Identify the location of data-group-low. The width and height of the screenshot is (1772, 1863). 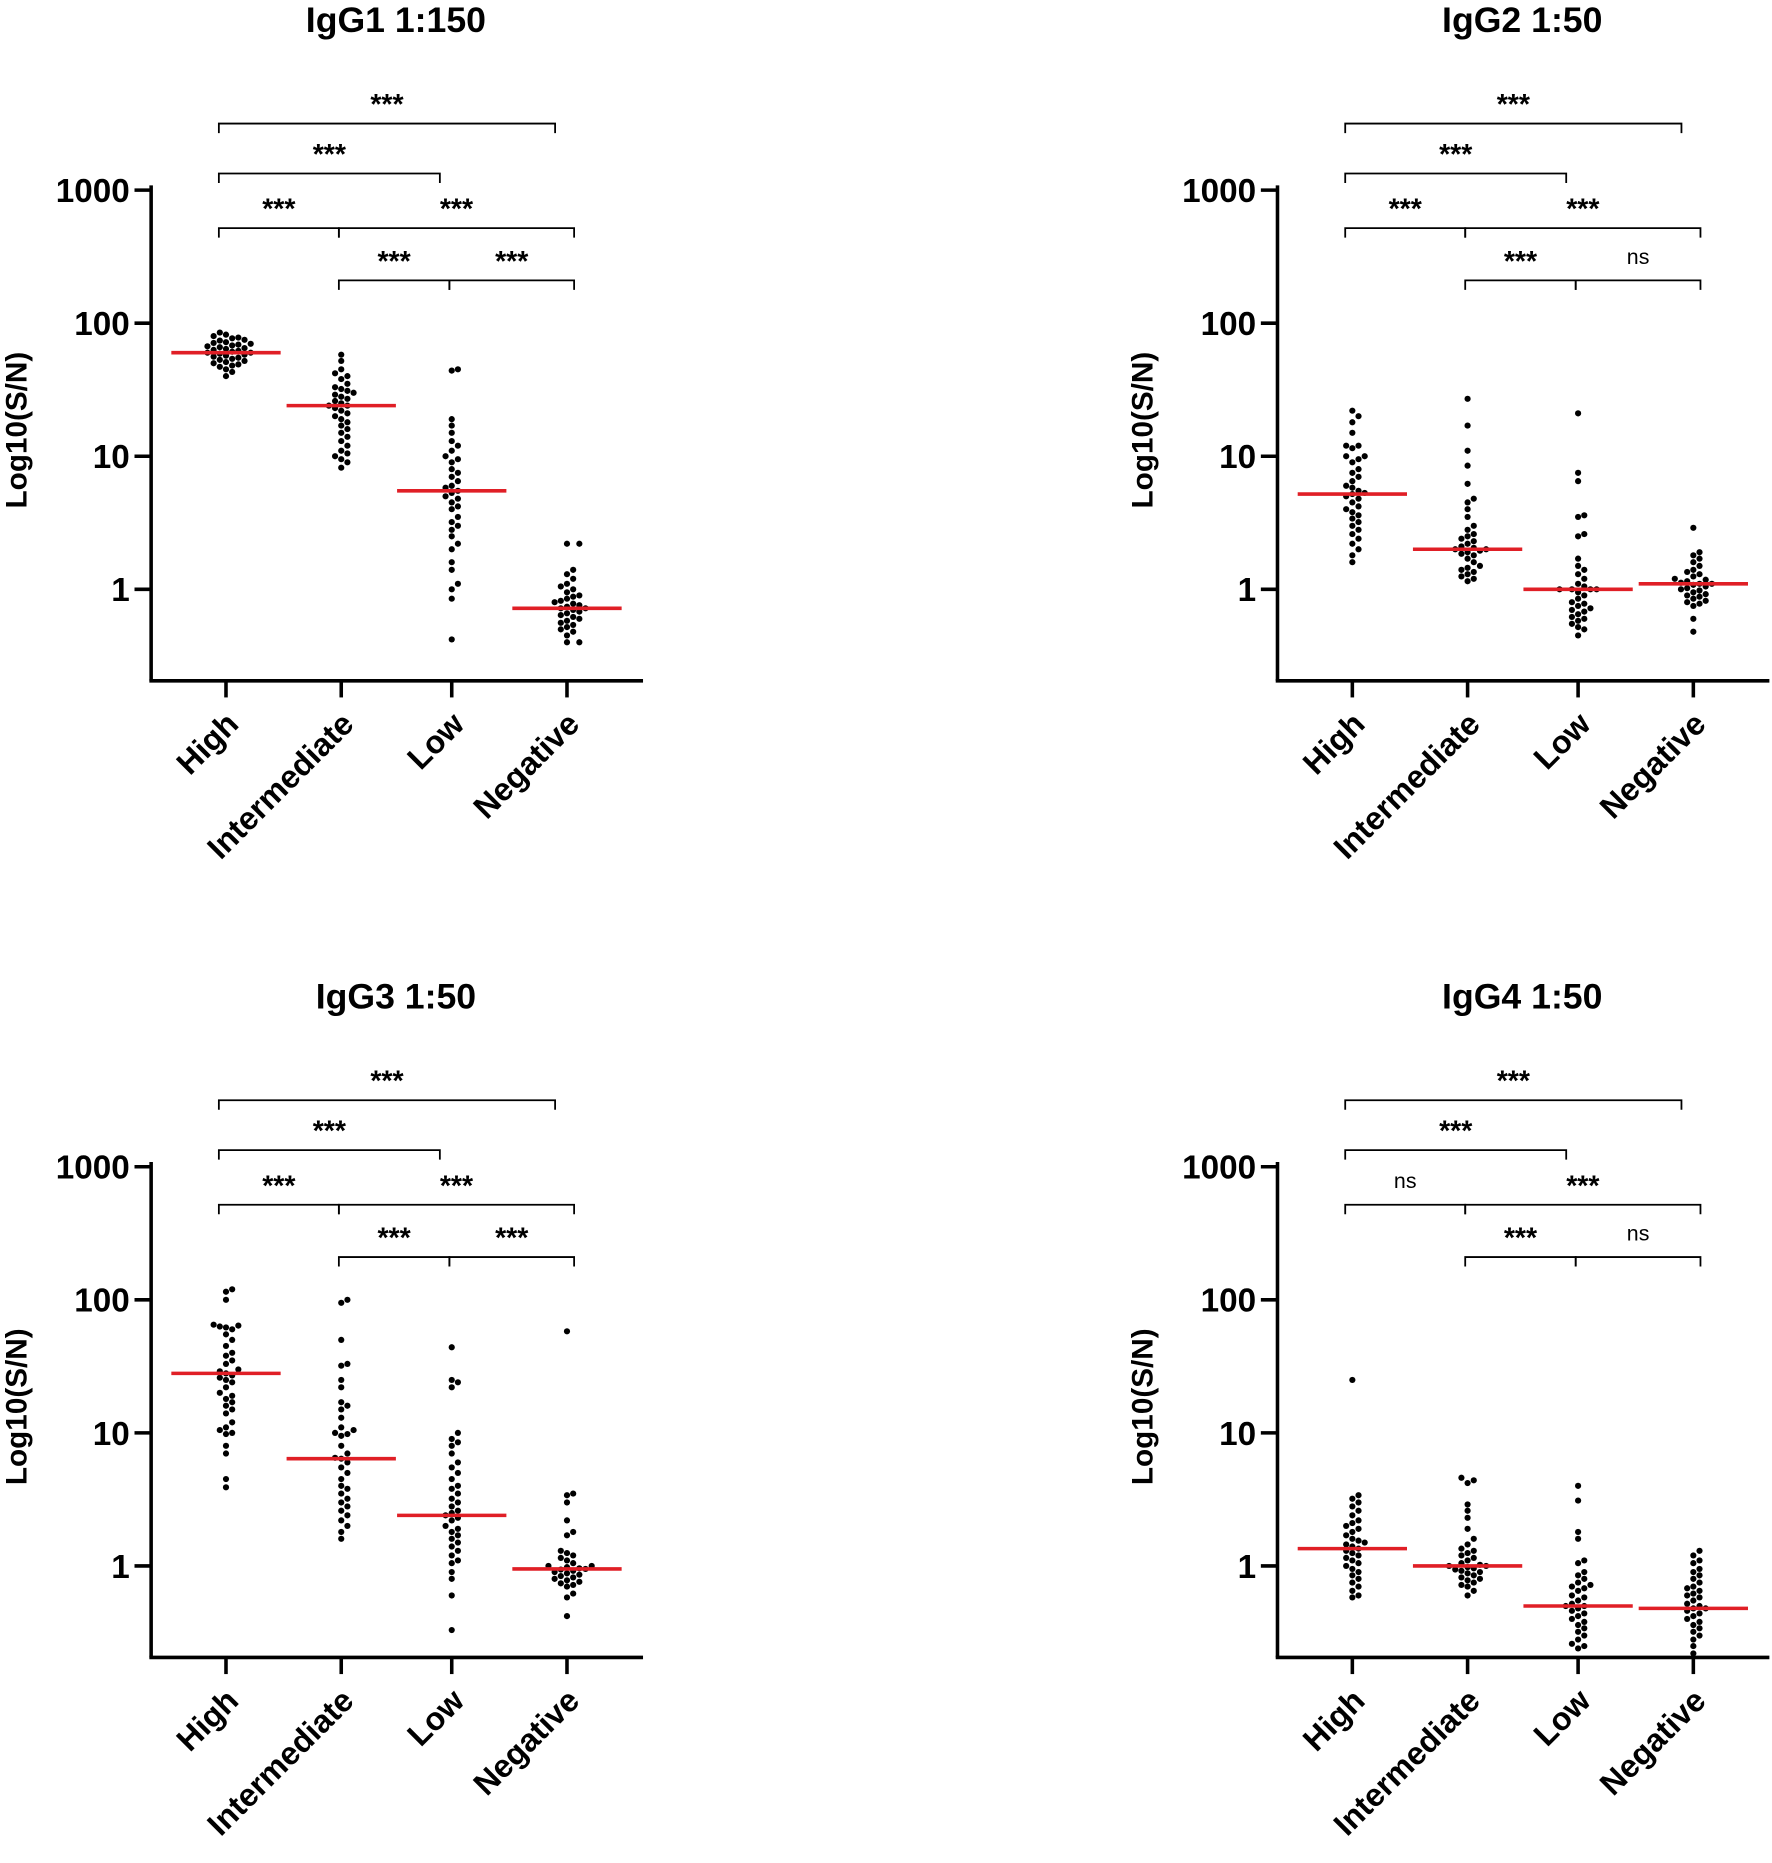
(1578, 524).